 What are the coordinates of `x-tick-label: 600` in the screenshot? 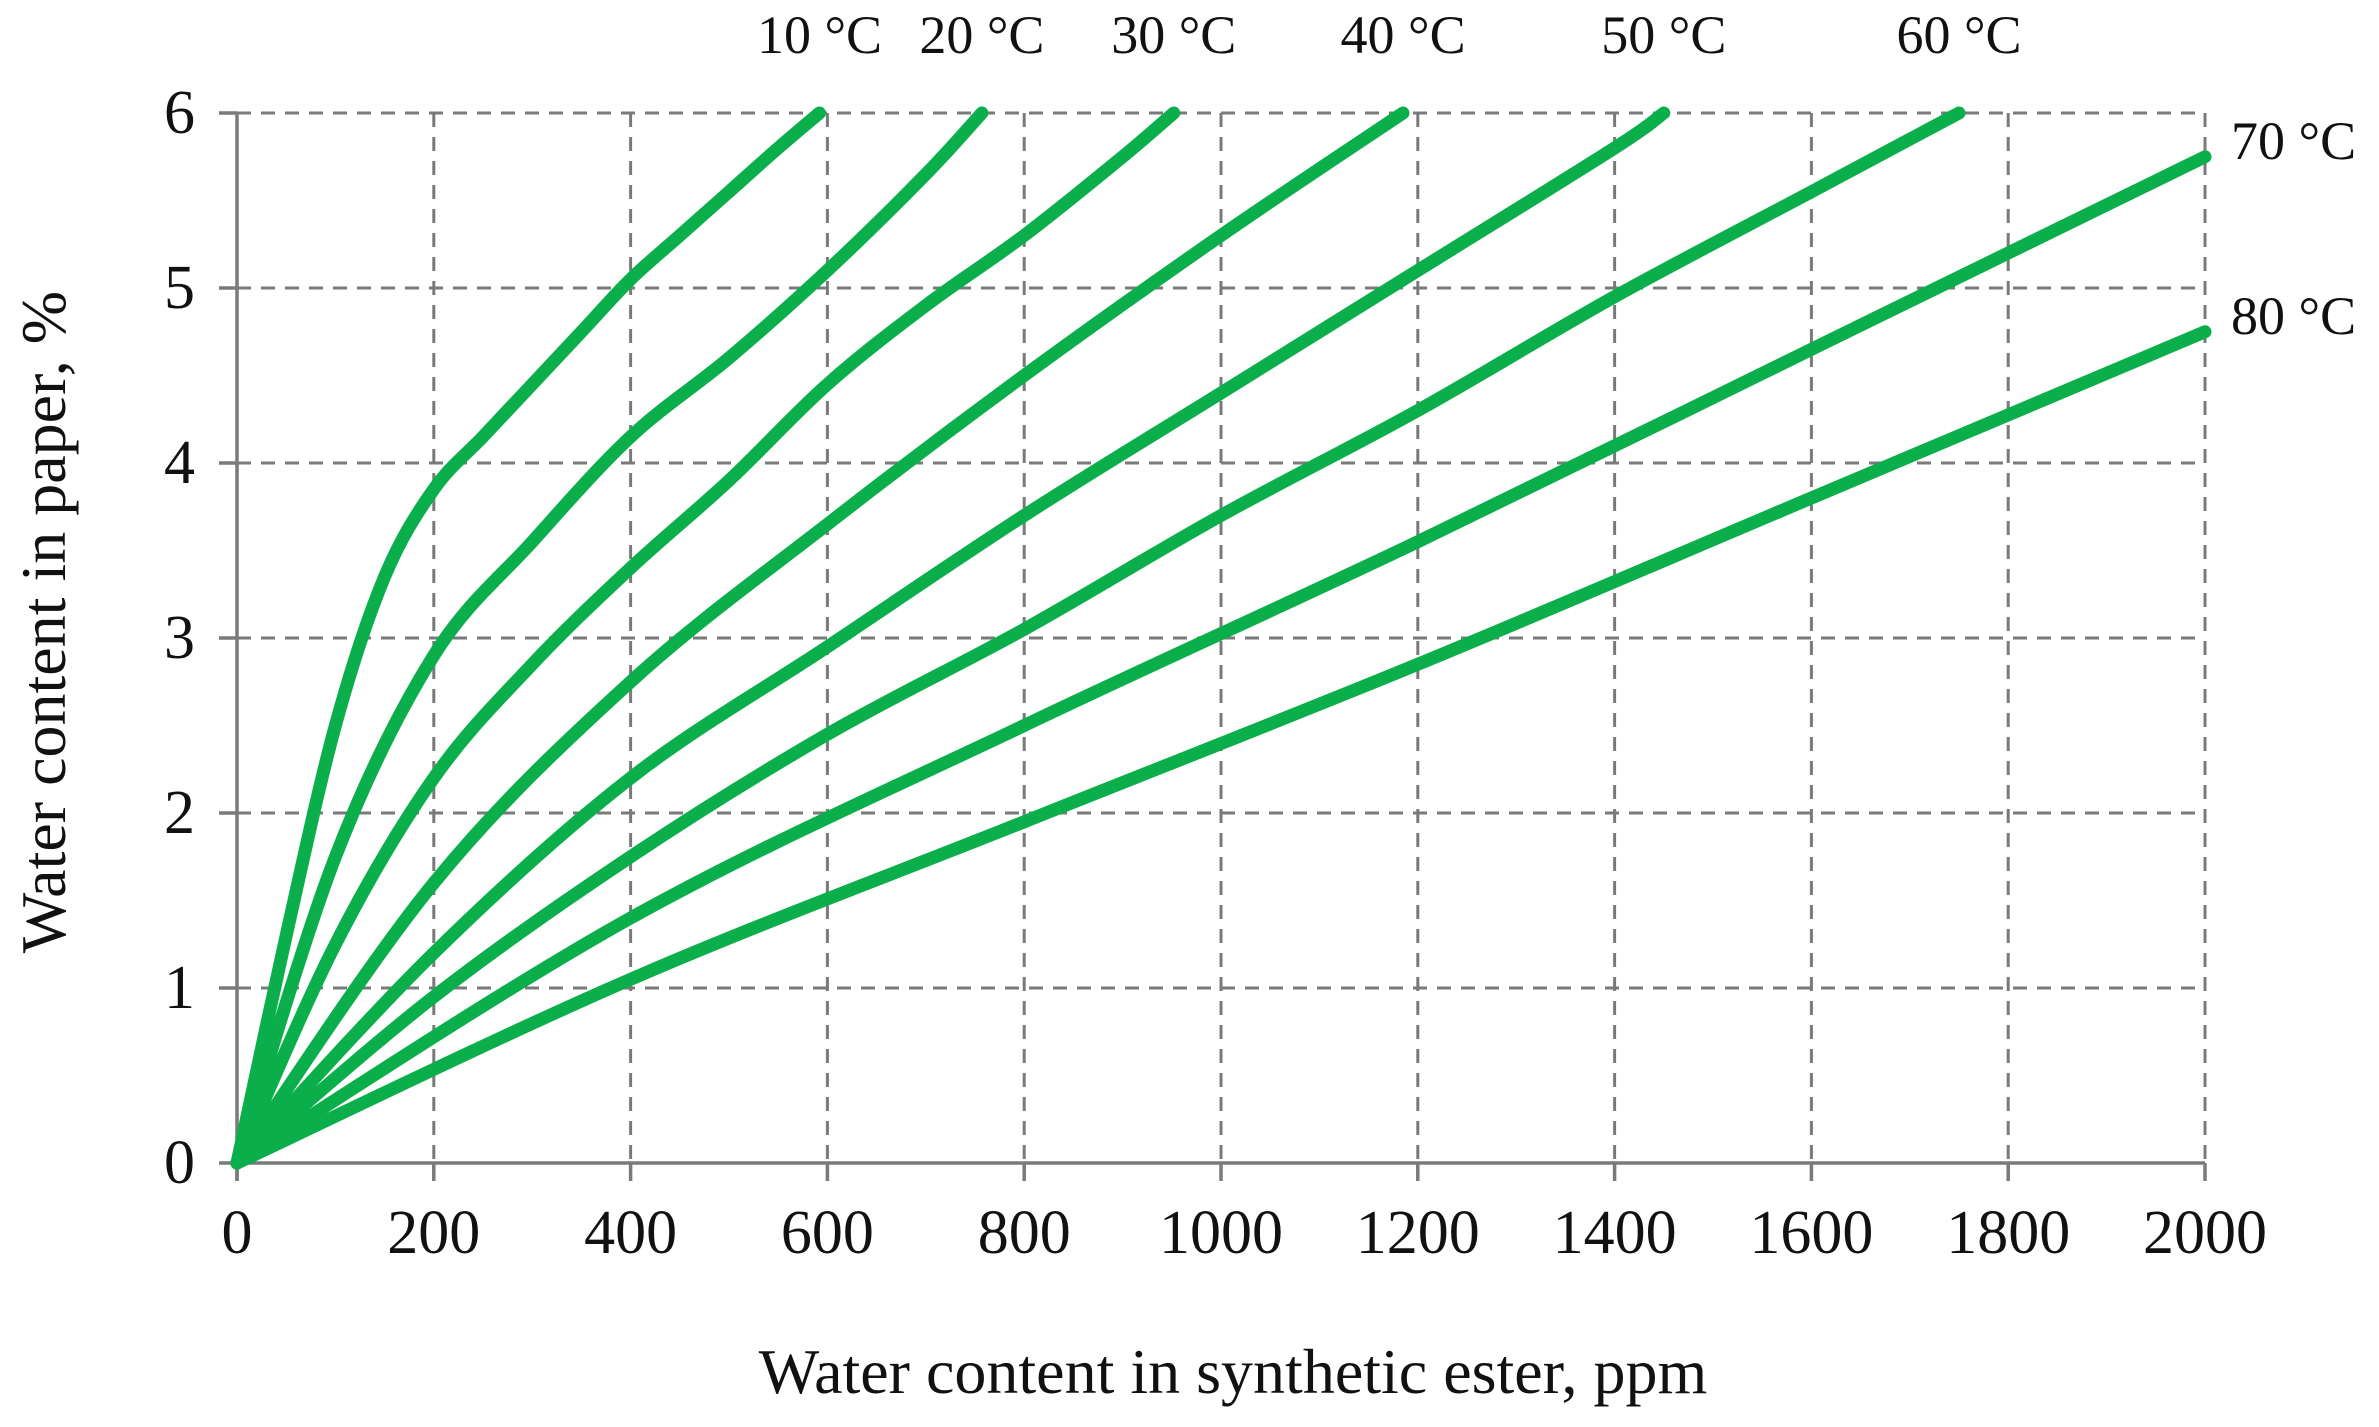 It's located at (827, 1233).